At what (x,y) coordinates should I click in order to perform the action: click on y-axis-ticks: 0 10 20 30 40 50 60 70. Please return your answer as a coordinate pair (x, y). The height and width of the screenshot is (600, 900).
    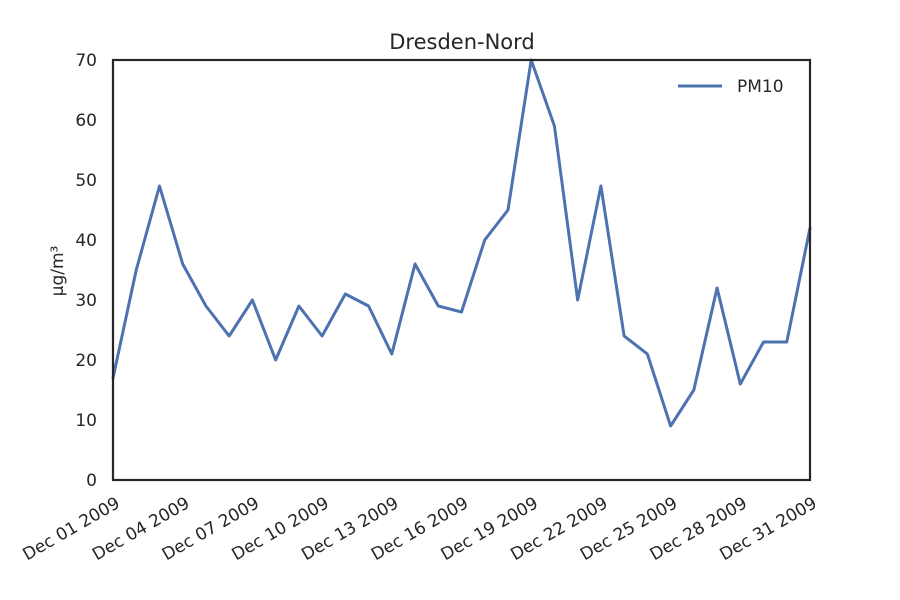
    Looking at the image, I should click on (86, 271).